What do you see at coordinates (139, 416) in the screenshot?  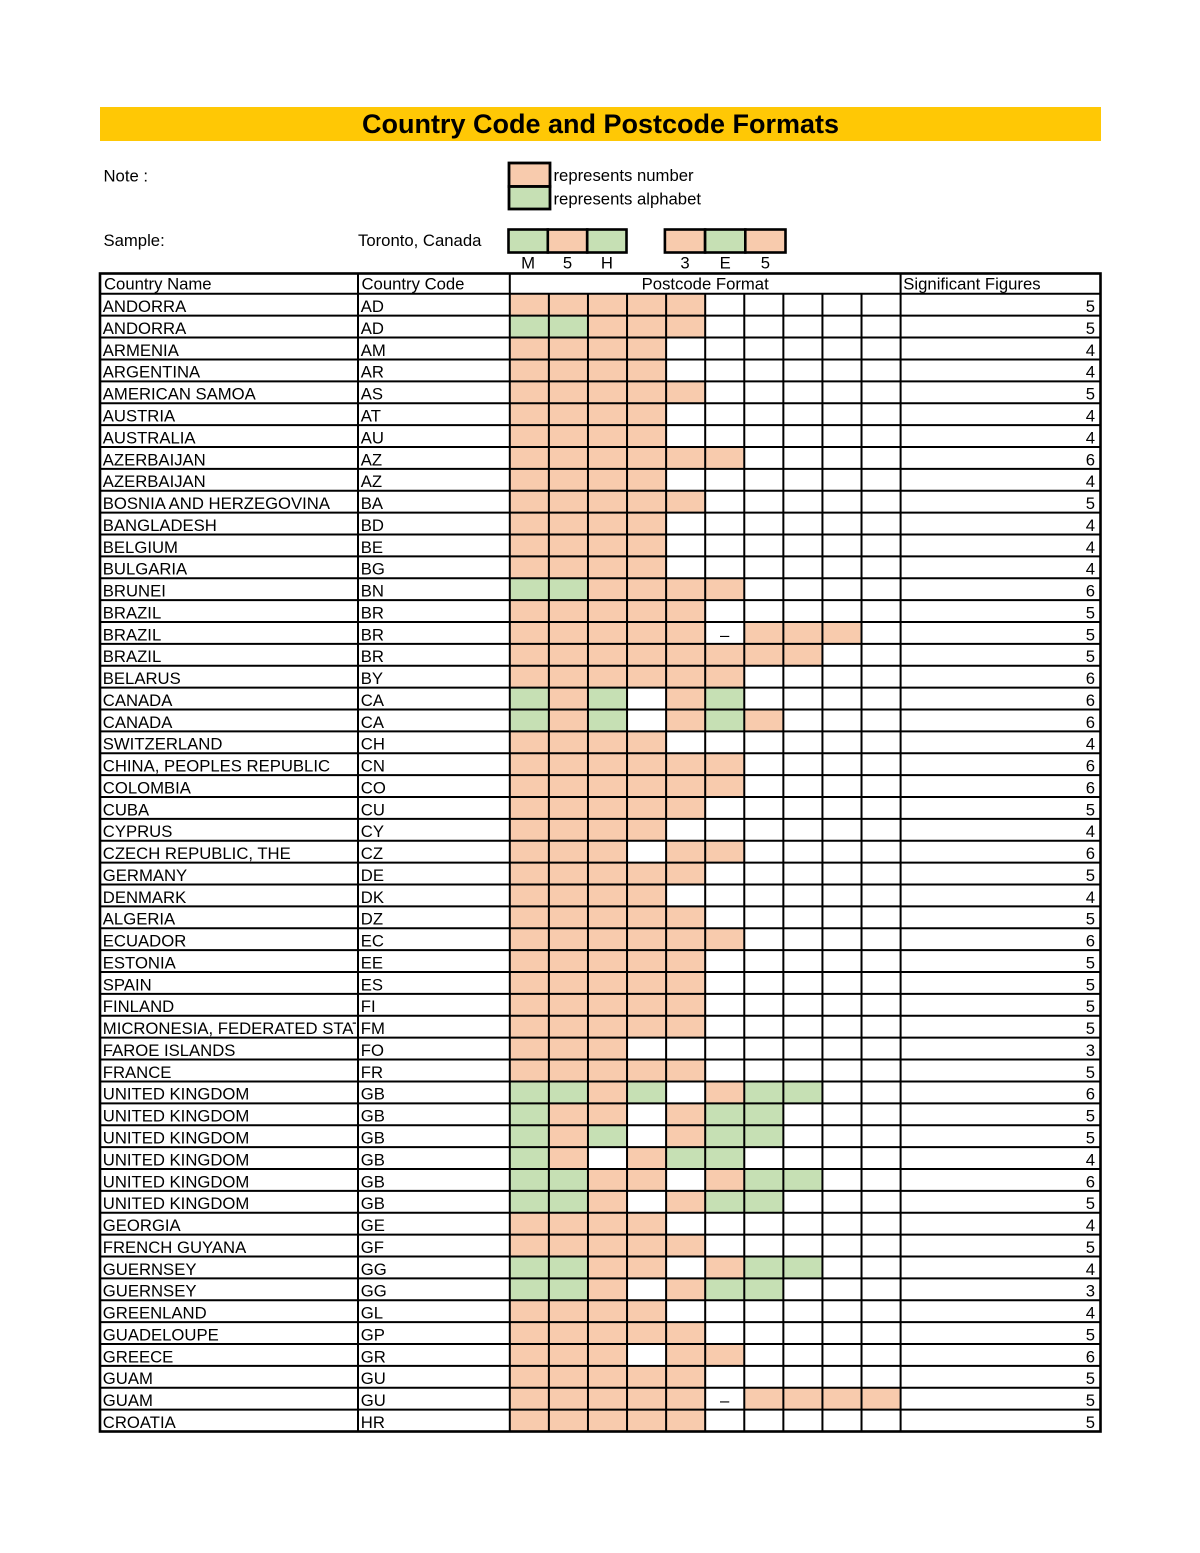 I see `svg-text: AUSTRIA` at bounding box center [139, 416].